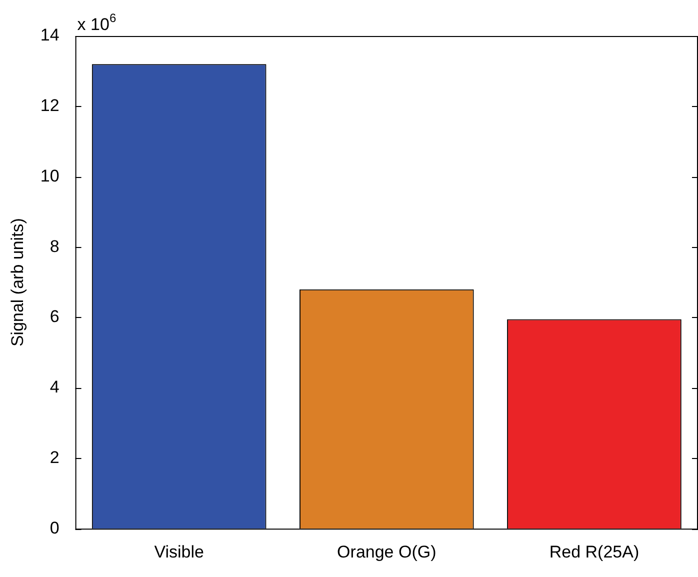 The width and height of the screenshot is (698, 577). What do you see at coordinates (55, 457) in the screenshot?
I see `y-tick-label: 2` at bounding box center [55, 457].